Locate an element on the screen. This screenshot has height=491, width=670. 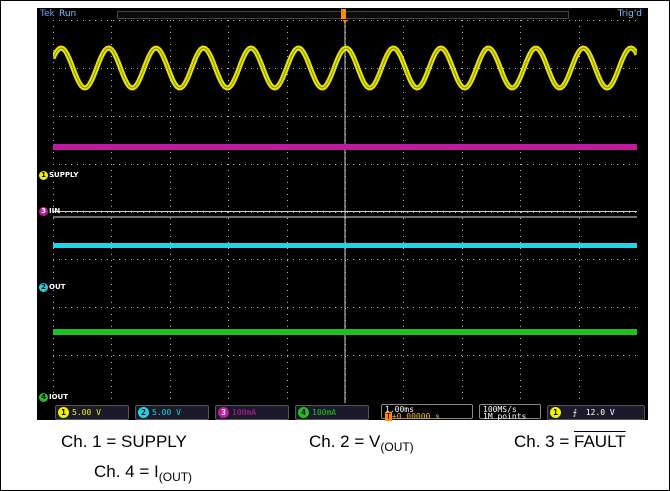
trigger-level: 12.0 V is located at coordinates (600, 412).